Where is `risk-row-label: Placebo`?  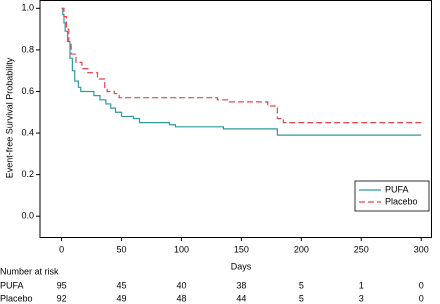
risk-row-label: Placebo is located at coordinates (16, 298).